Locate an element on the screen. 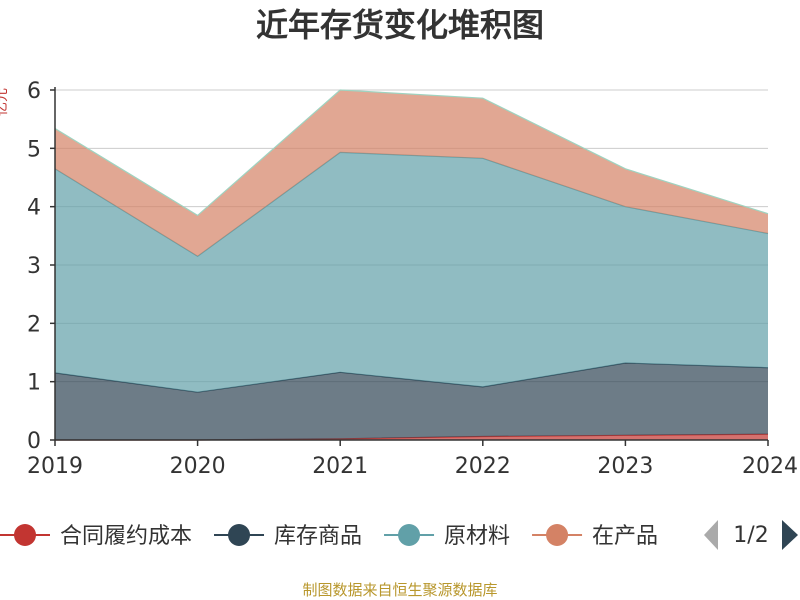 This screenshot has height=600, width=800. x-tick-label: 2024 is located at coordinates (770, 466).